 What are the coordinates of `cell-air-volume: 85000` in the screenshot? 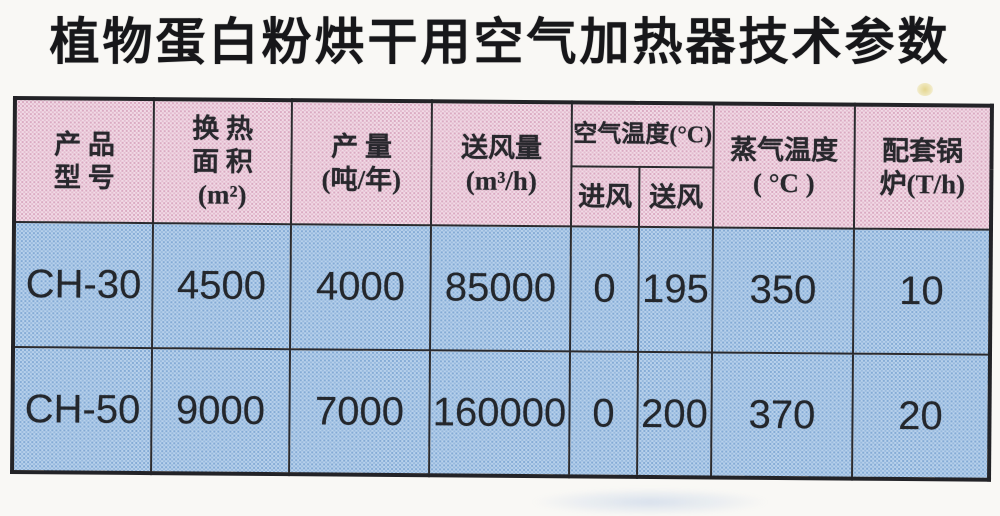 It's located at (500, 288).